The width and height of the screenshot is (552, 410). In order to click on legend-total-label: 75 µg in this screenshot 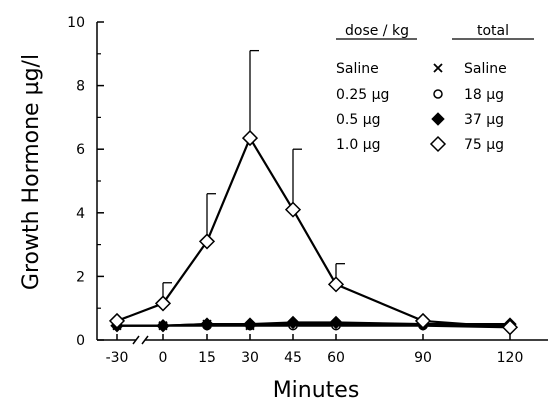, I will do `click(484, 145)`.